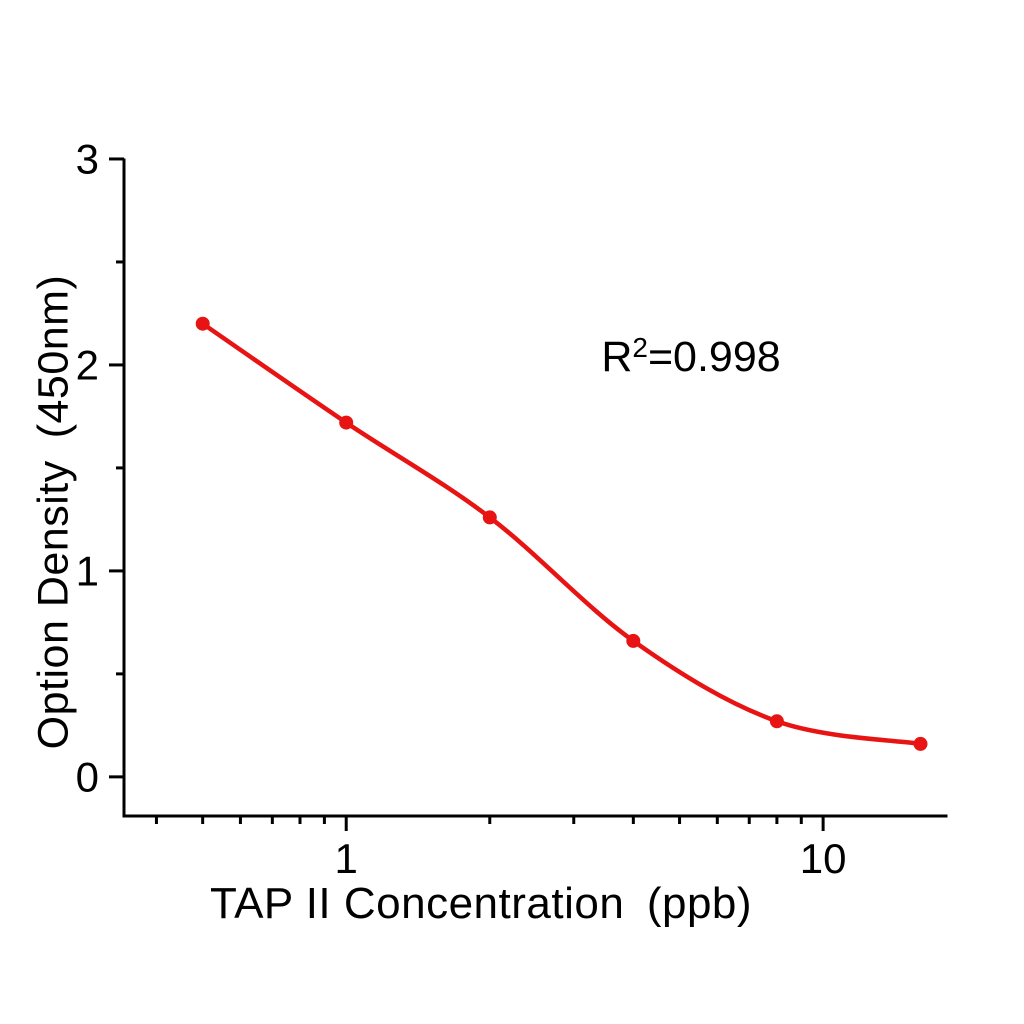  I want to click on y-tick-label: 1, so click(87, 570).